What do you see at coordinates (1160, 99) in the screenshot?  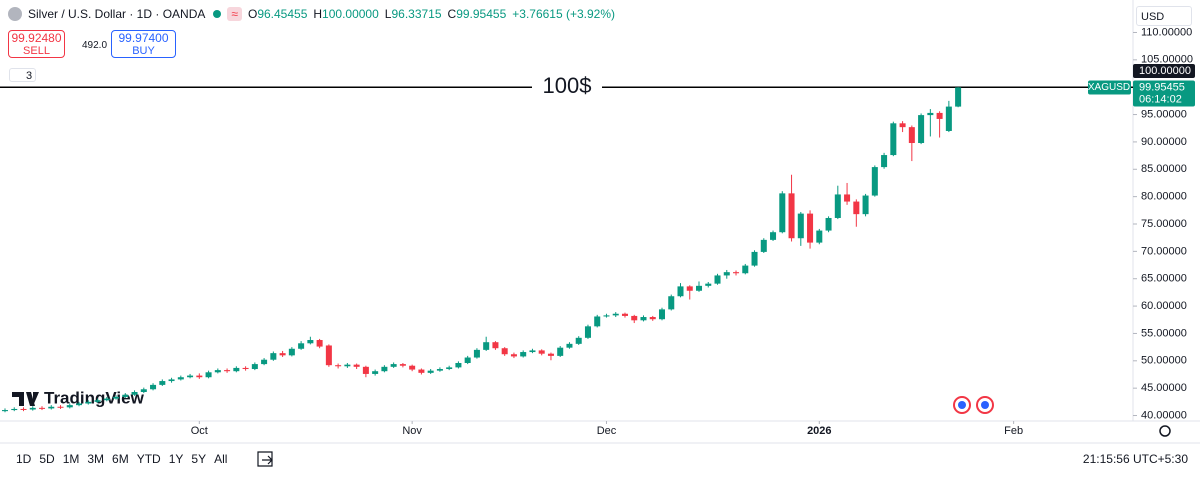 I see `countdown: 06:14:02` at bounding box center [1160, 99].